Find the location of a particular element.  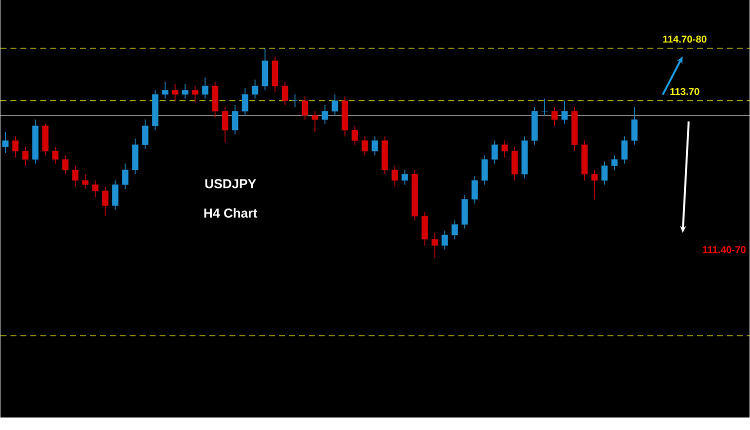

text: H4 Chart is located at coordinates (231, 213).